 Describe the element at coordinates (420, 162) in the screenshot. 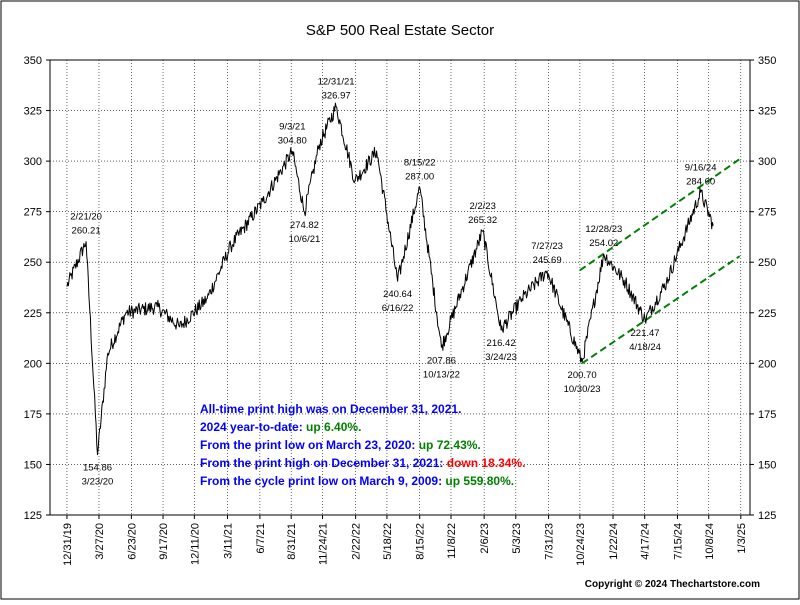

I see `annotation-date: 8/15/22` at that location.